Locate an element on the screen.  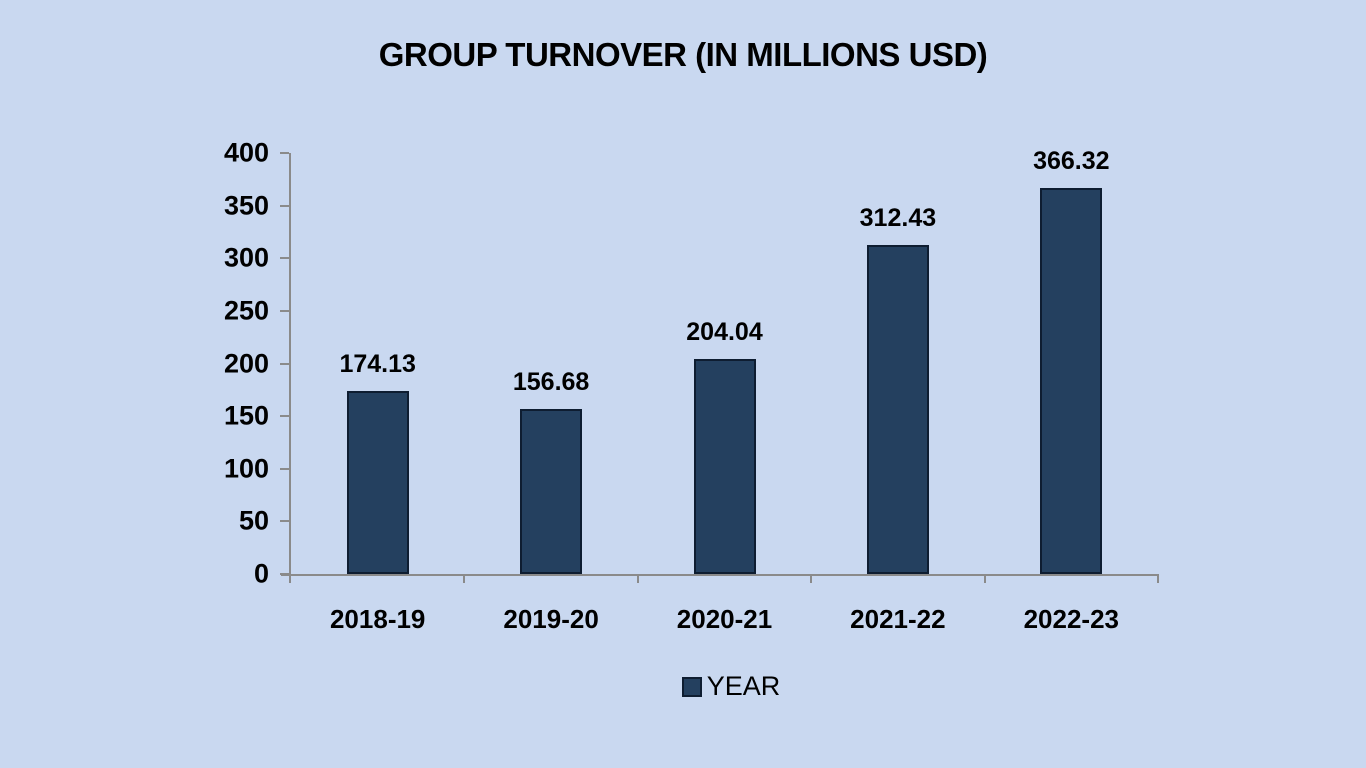
legend-swatch-icon is located at coordinates (691, 686).